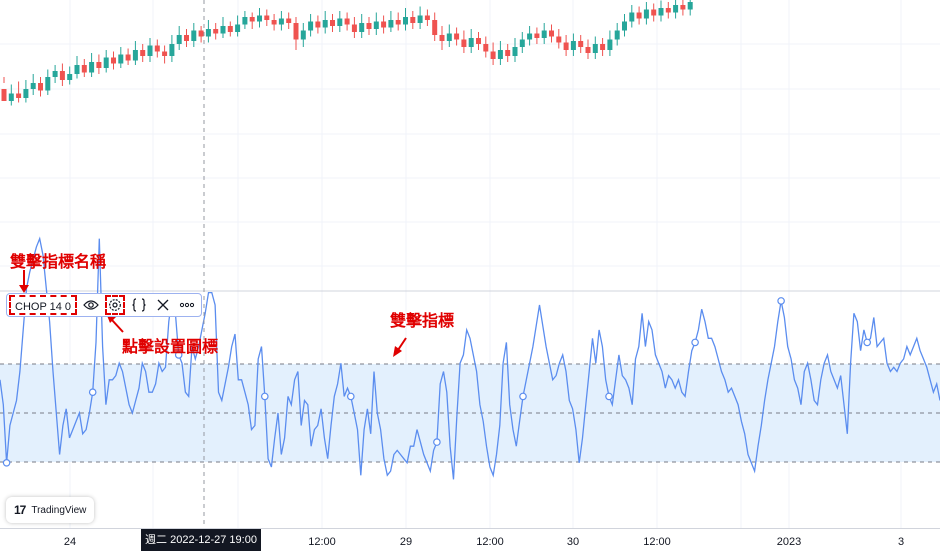  Describe the element at coordinates (104, 305) in the screenshot. I see `indicator-legend: CHOP 14 0` at that location.